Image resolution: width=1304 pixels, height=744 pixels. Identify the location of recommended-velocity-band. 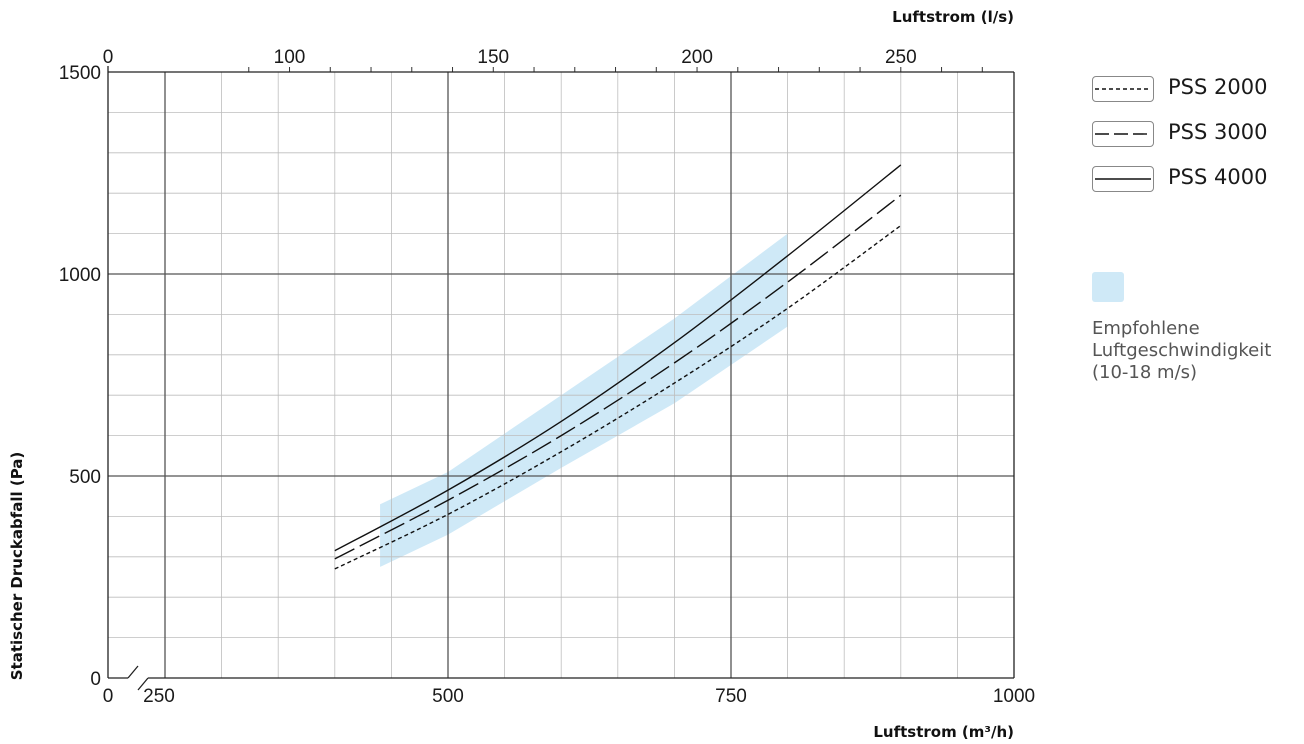
(584, 400).